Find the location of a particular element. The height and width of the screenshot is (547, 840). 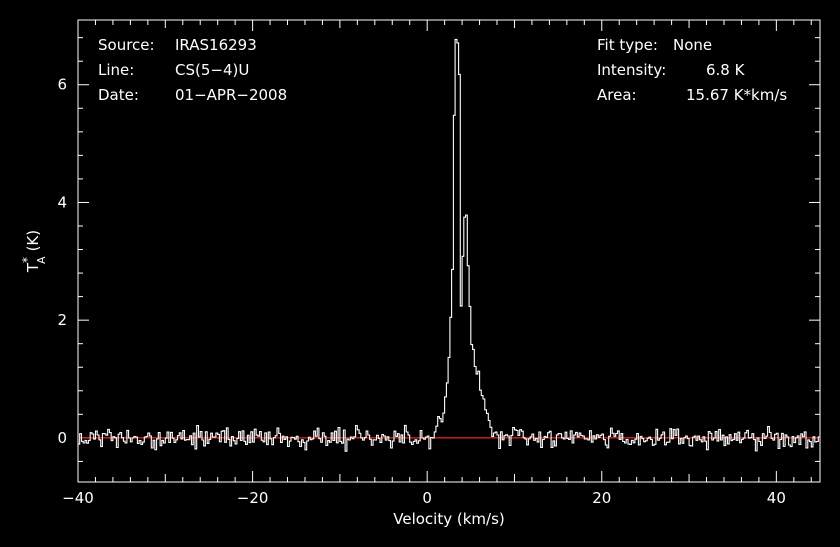

x-tick-label: −40 is located at coordinates (78, 498).